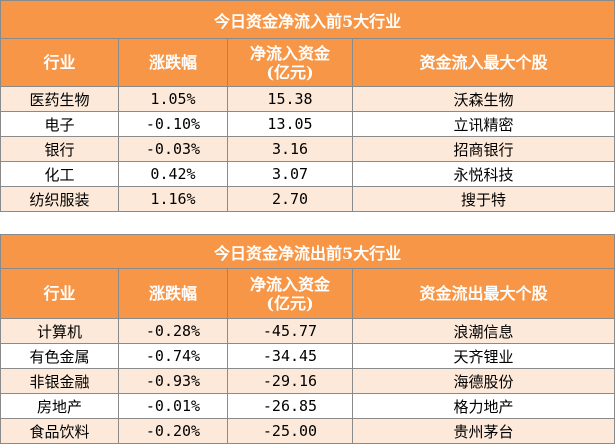  Describe the element at coordinates (290, 293) in the screenshot. I see `outflow-header-net-flow: 净流入资金 (亿元)` at that location.